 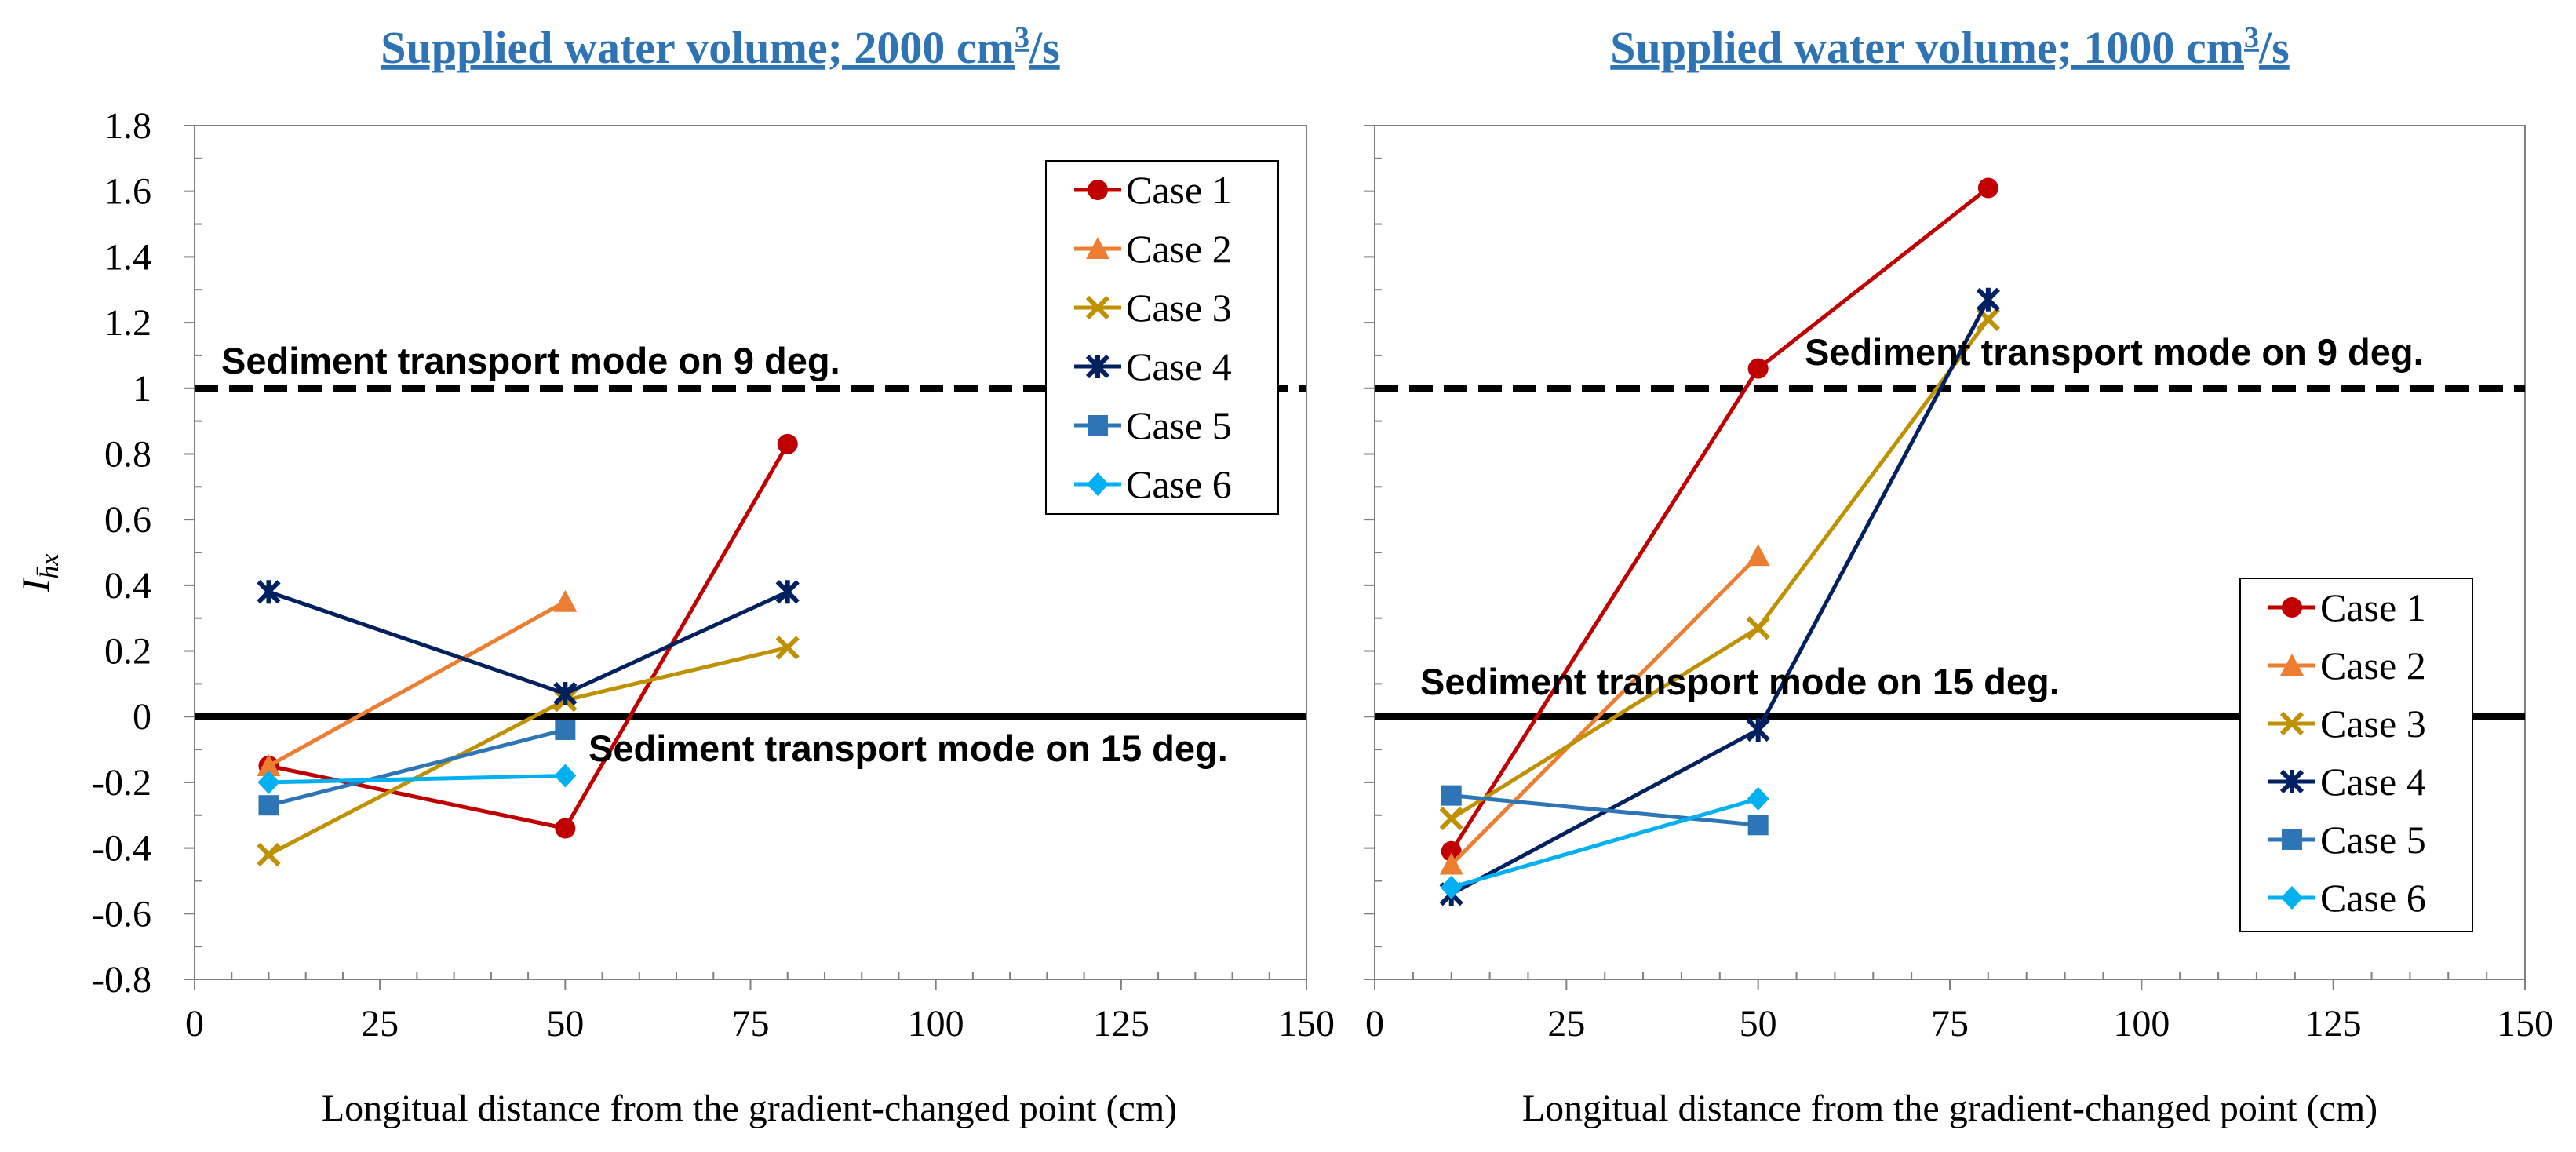 What do you see at coordinates (127, 126) in the screenshot?
I see `y-tick-label: 1.8` at bounding box center [127, 126].